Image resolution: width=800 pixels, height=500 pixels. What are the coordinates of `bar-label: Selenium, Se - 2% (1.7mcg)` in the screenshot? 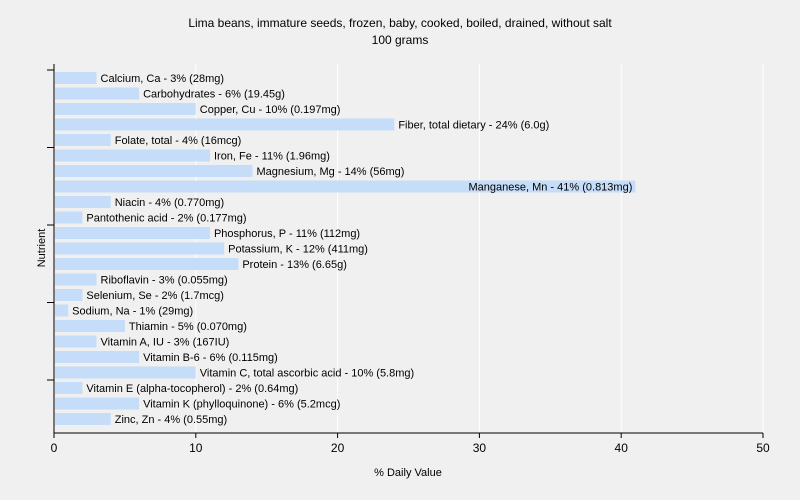 It's located at (155, 296).